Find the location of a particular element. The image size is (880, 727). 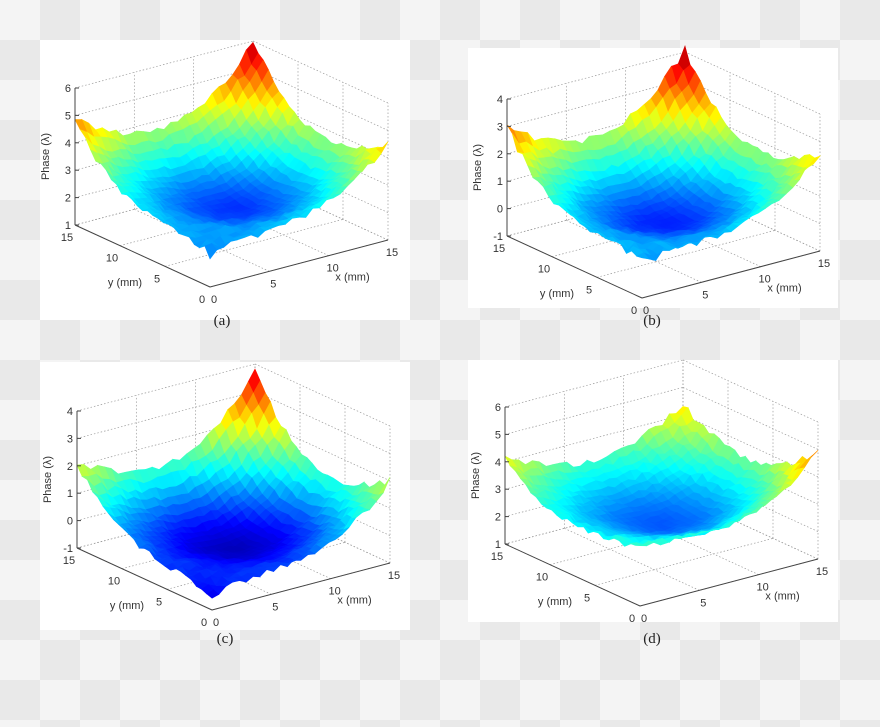

panel-c-caption: (c) is located at coordinates (225, 639).